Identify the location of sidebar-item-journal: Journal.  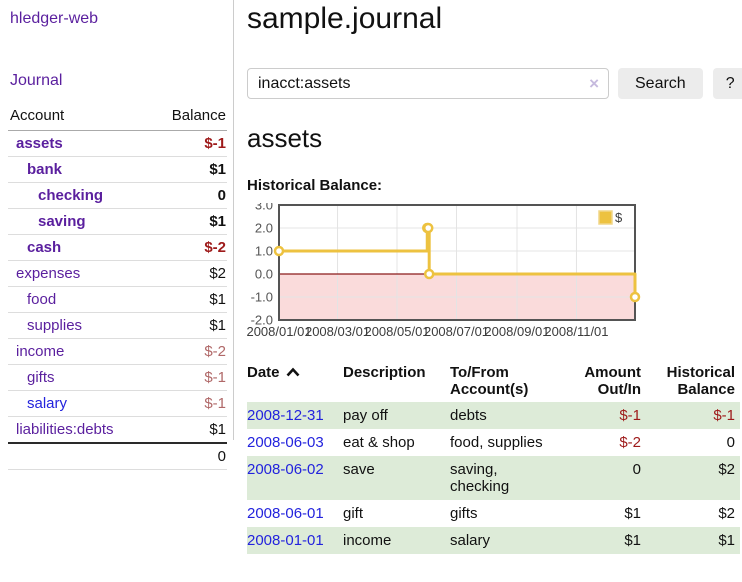
(36, 80).